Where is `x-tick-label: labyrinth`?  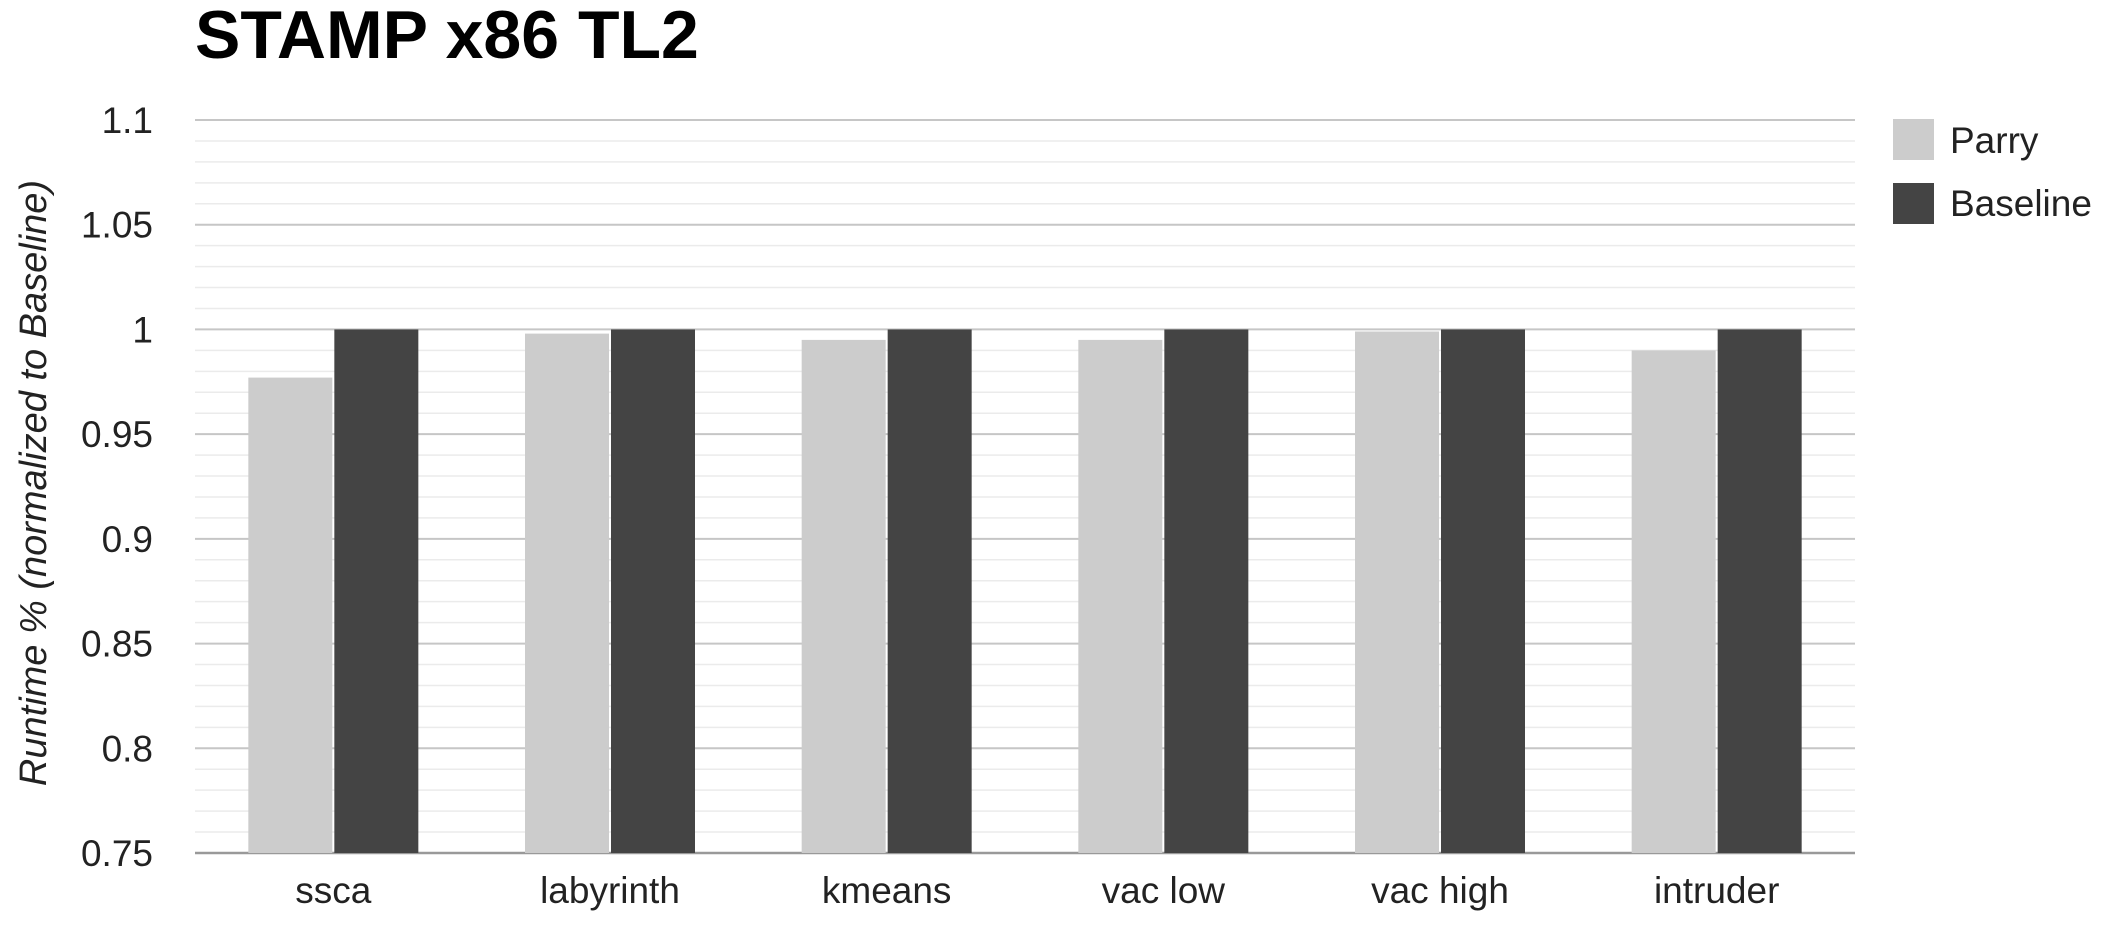
x-tick-label: labyrinth is located at coordinates (610, 890).